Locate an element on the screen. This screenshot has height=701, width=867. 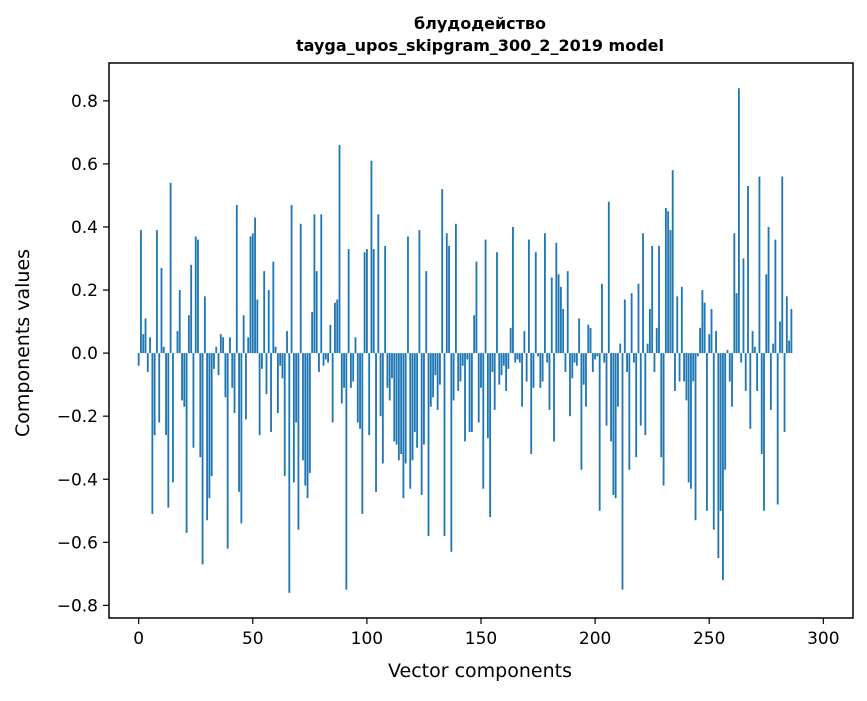
y-tick-label: −0.4 is located at coordinates (77, 480).